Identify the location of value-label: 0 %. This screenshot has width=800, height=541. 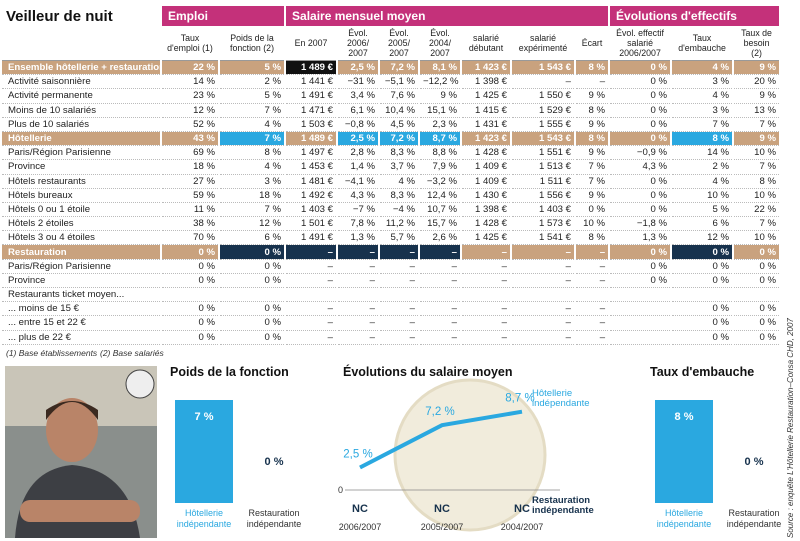
(274, 462).